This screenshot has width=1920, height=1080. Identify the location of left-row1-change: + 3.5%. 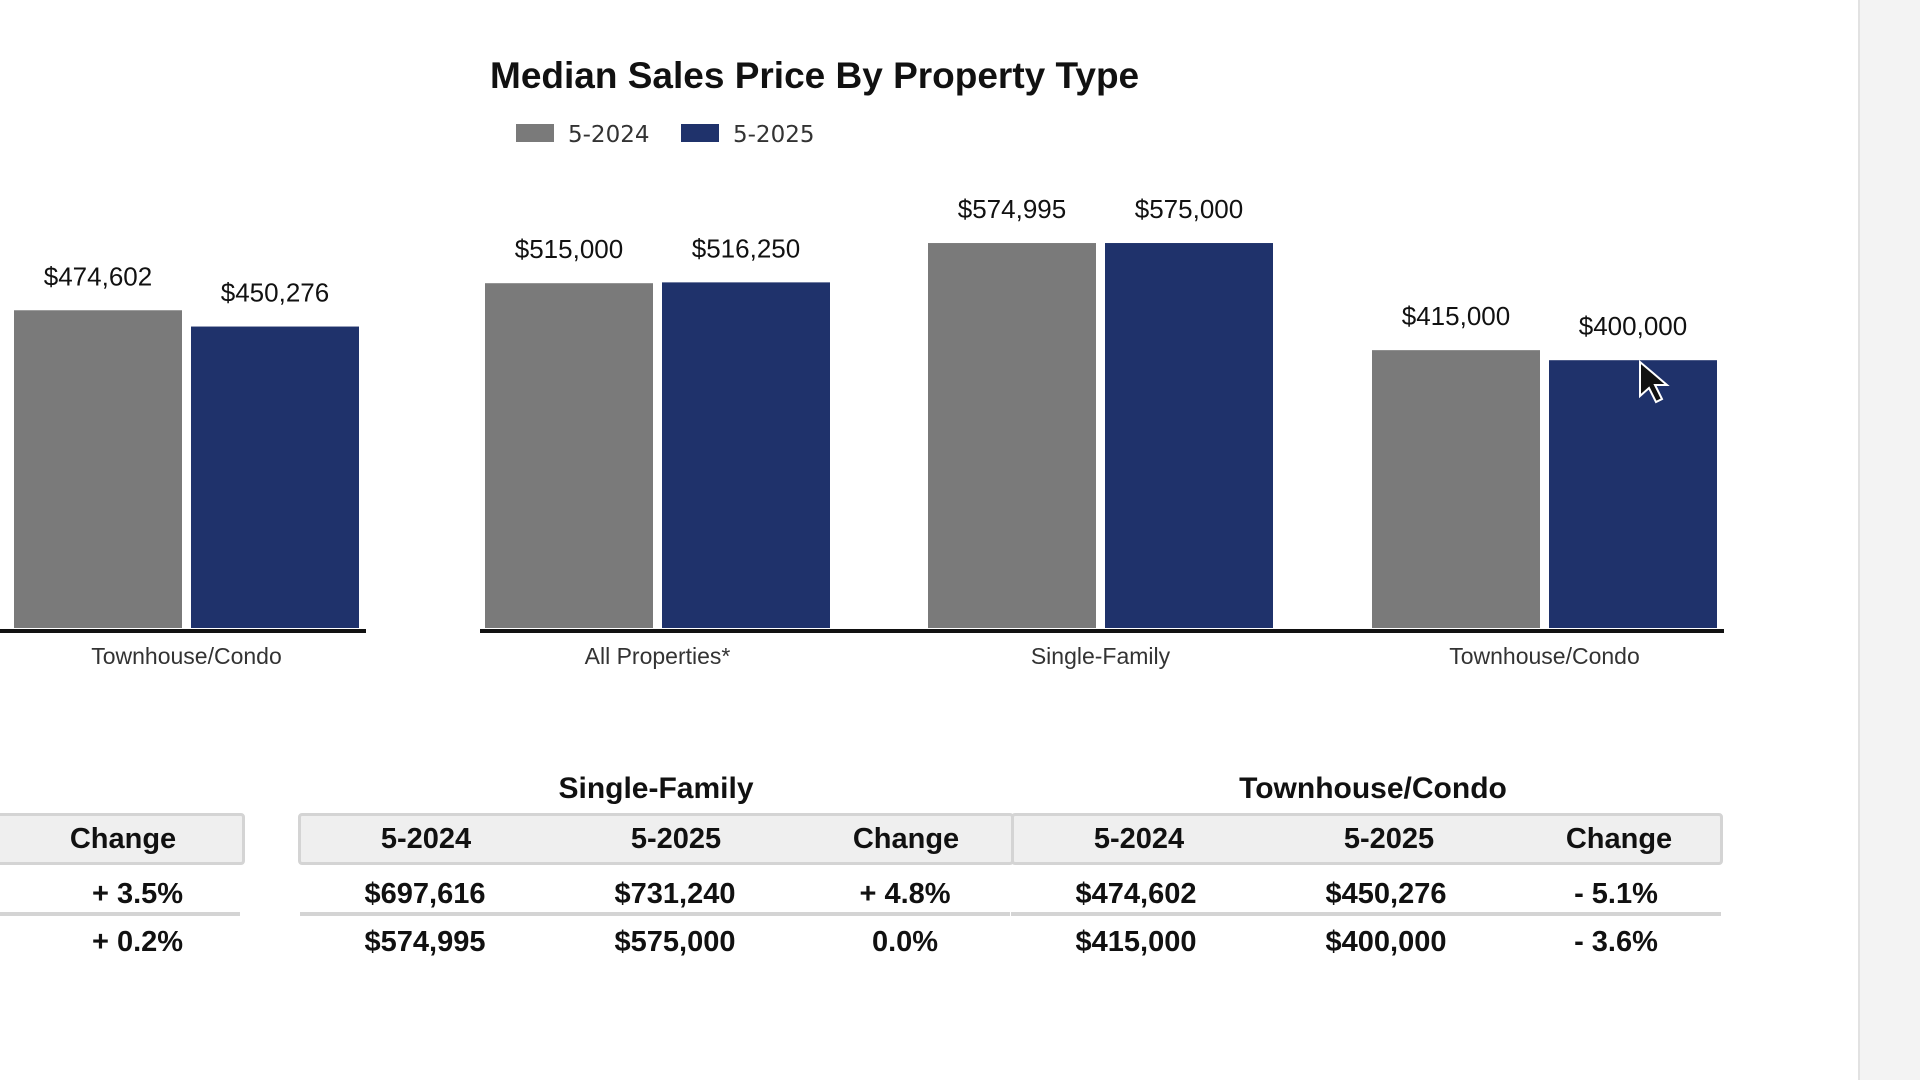
(137, 894).